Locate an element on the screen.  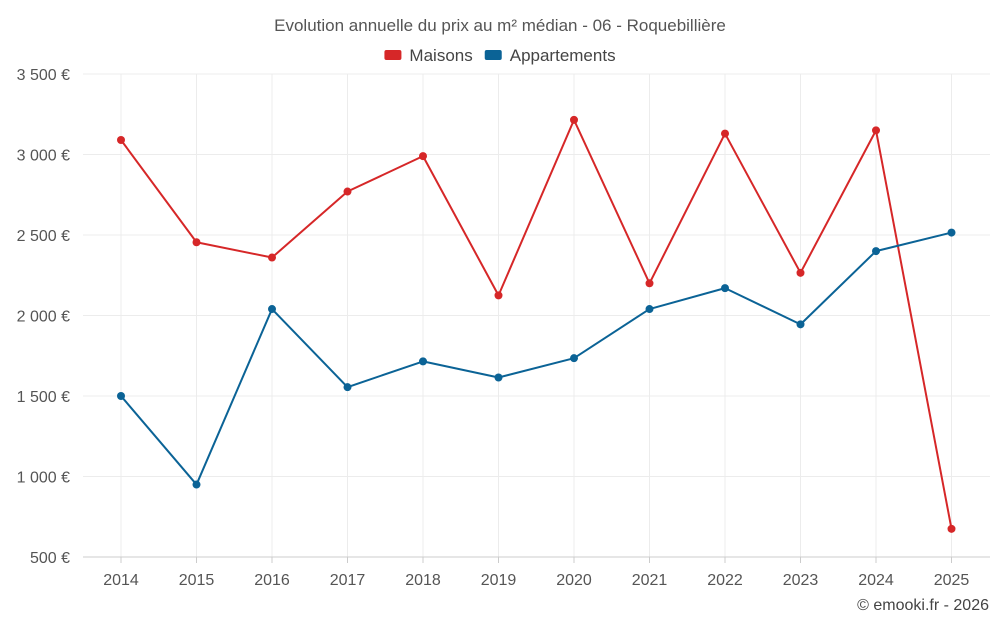
x-tick-label: 2014 is located at coordinates (121, 580).